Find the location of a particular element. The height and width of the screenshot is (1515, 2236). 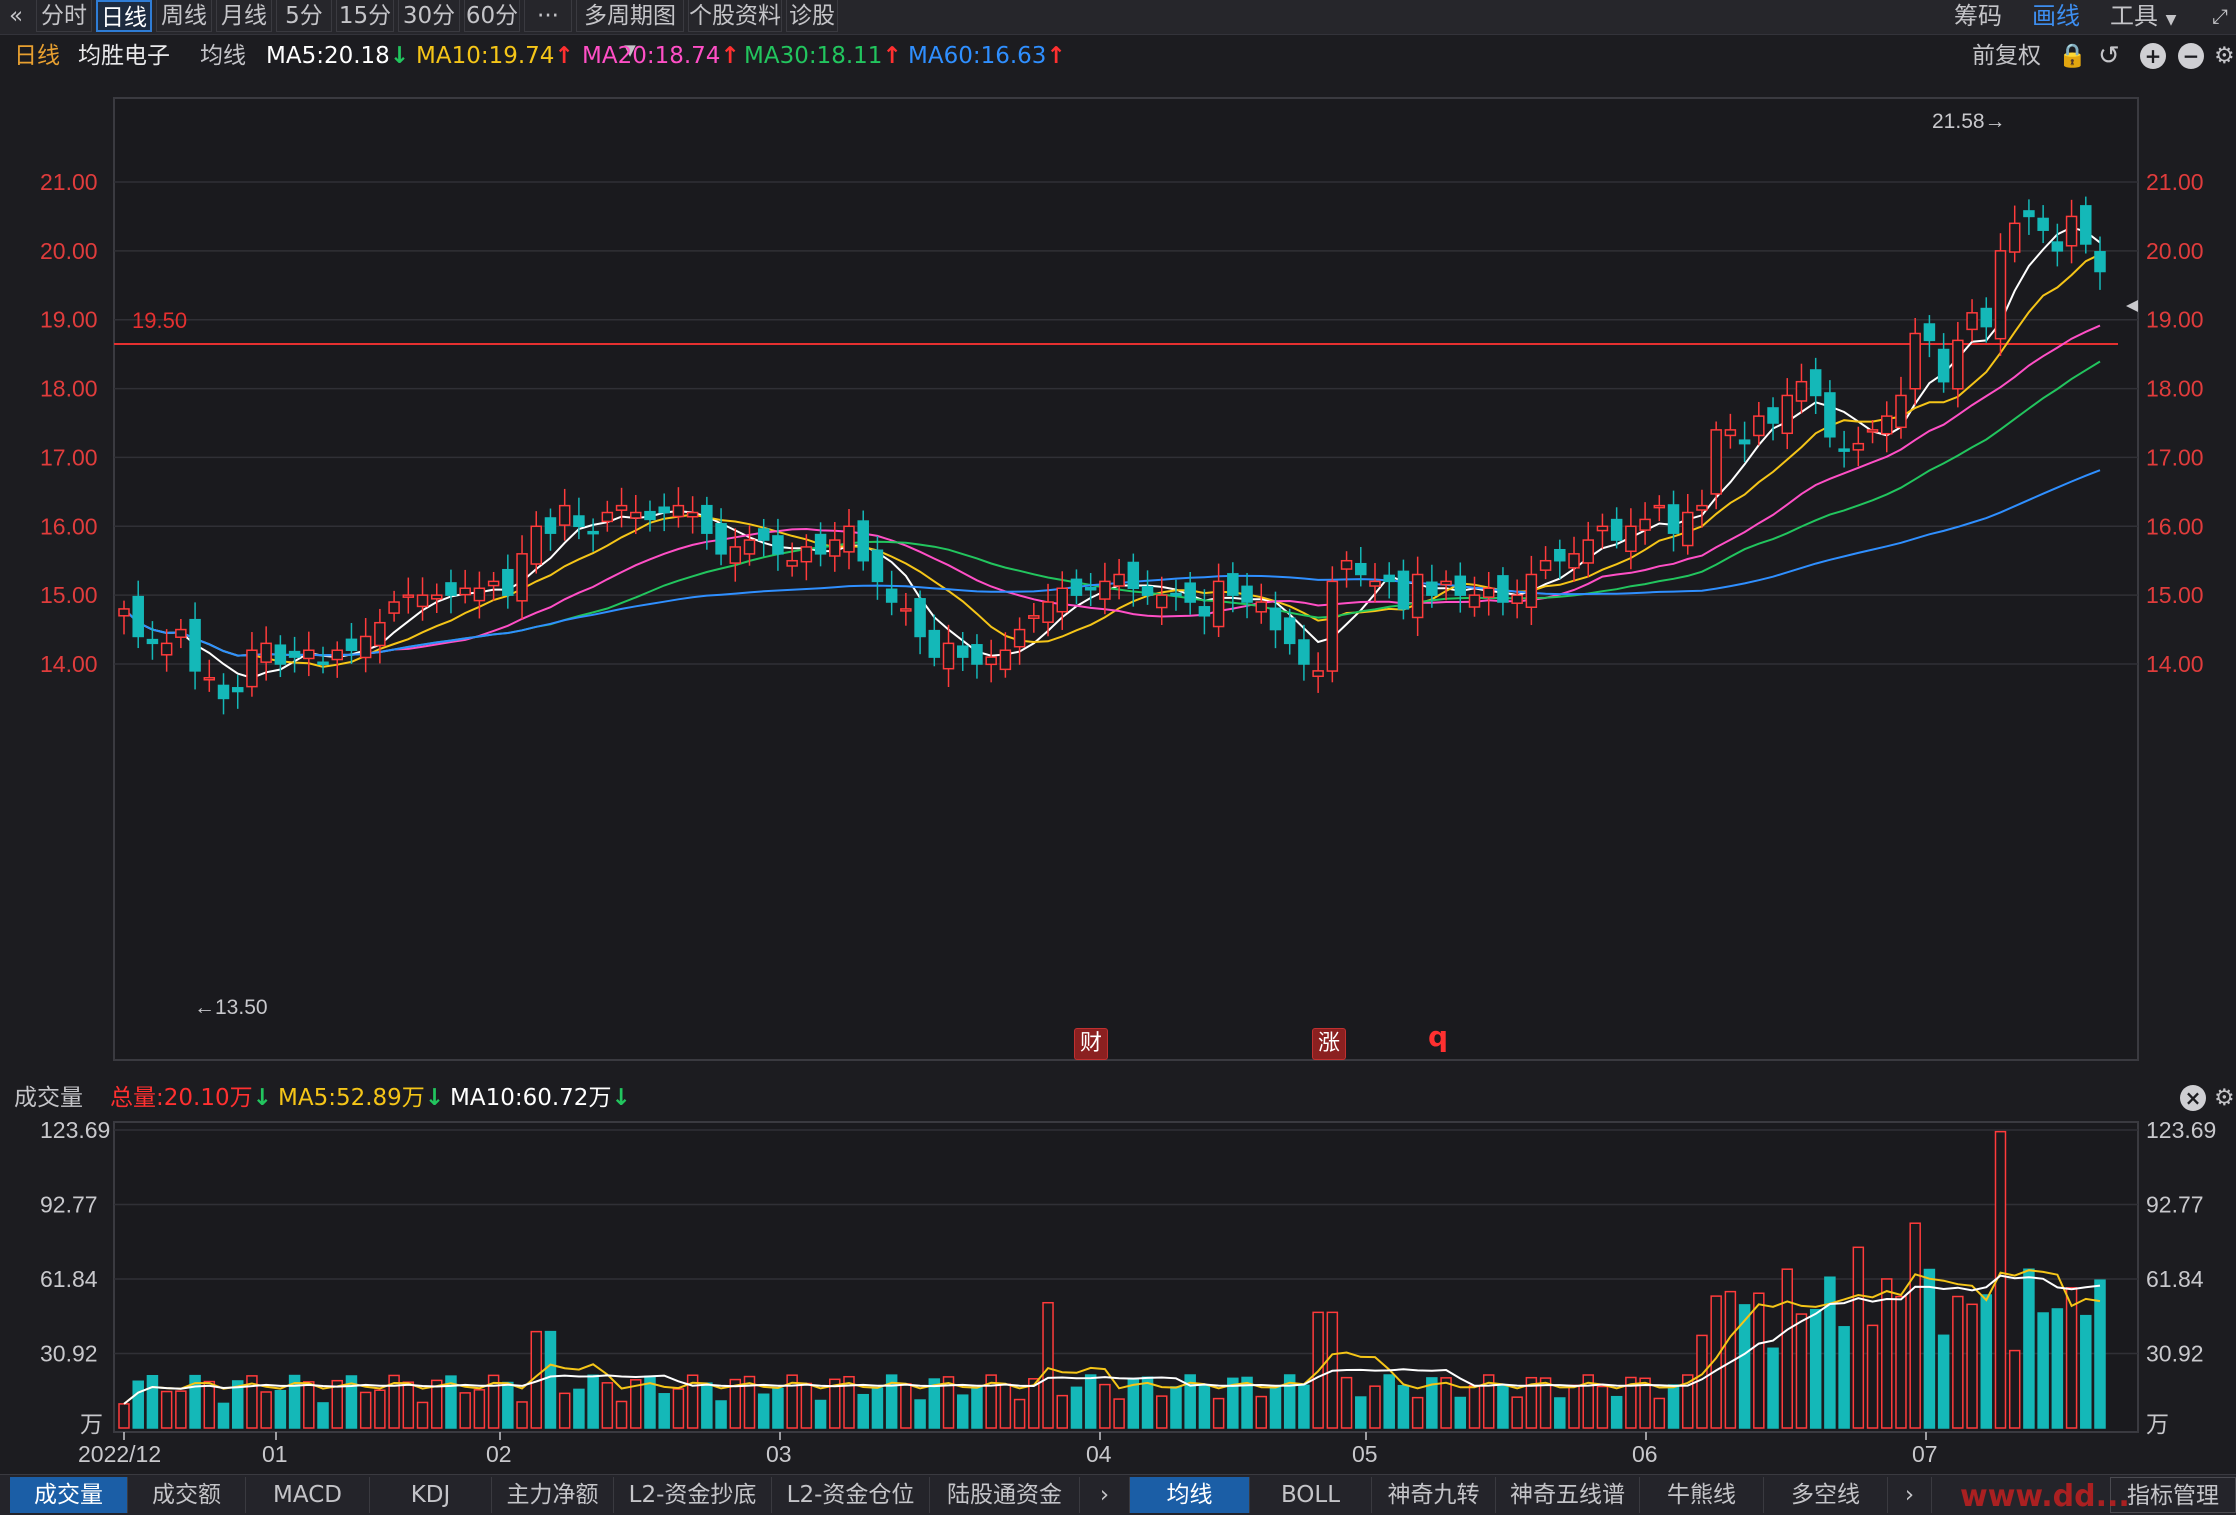

indicator-name: 均线 is located at coordinates (223, 56).